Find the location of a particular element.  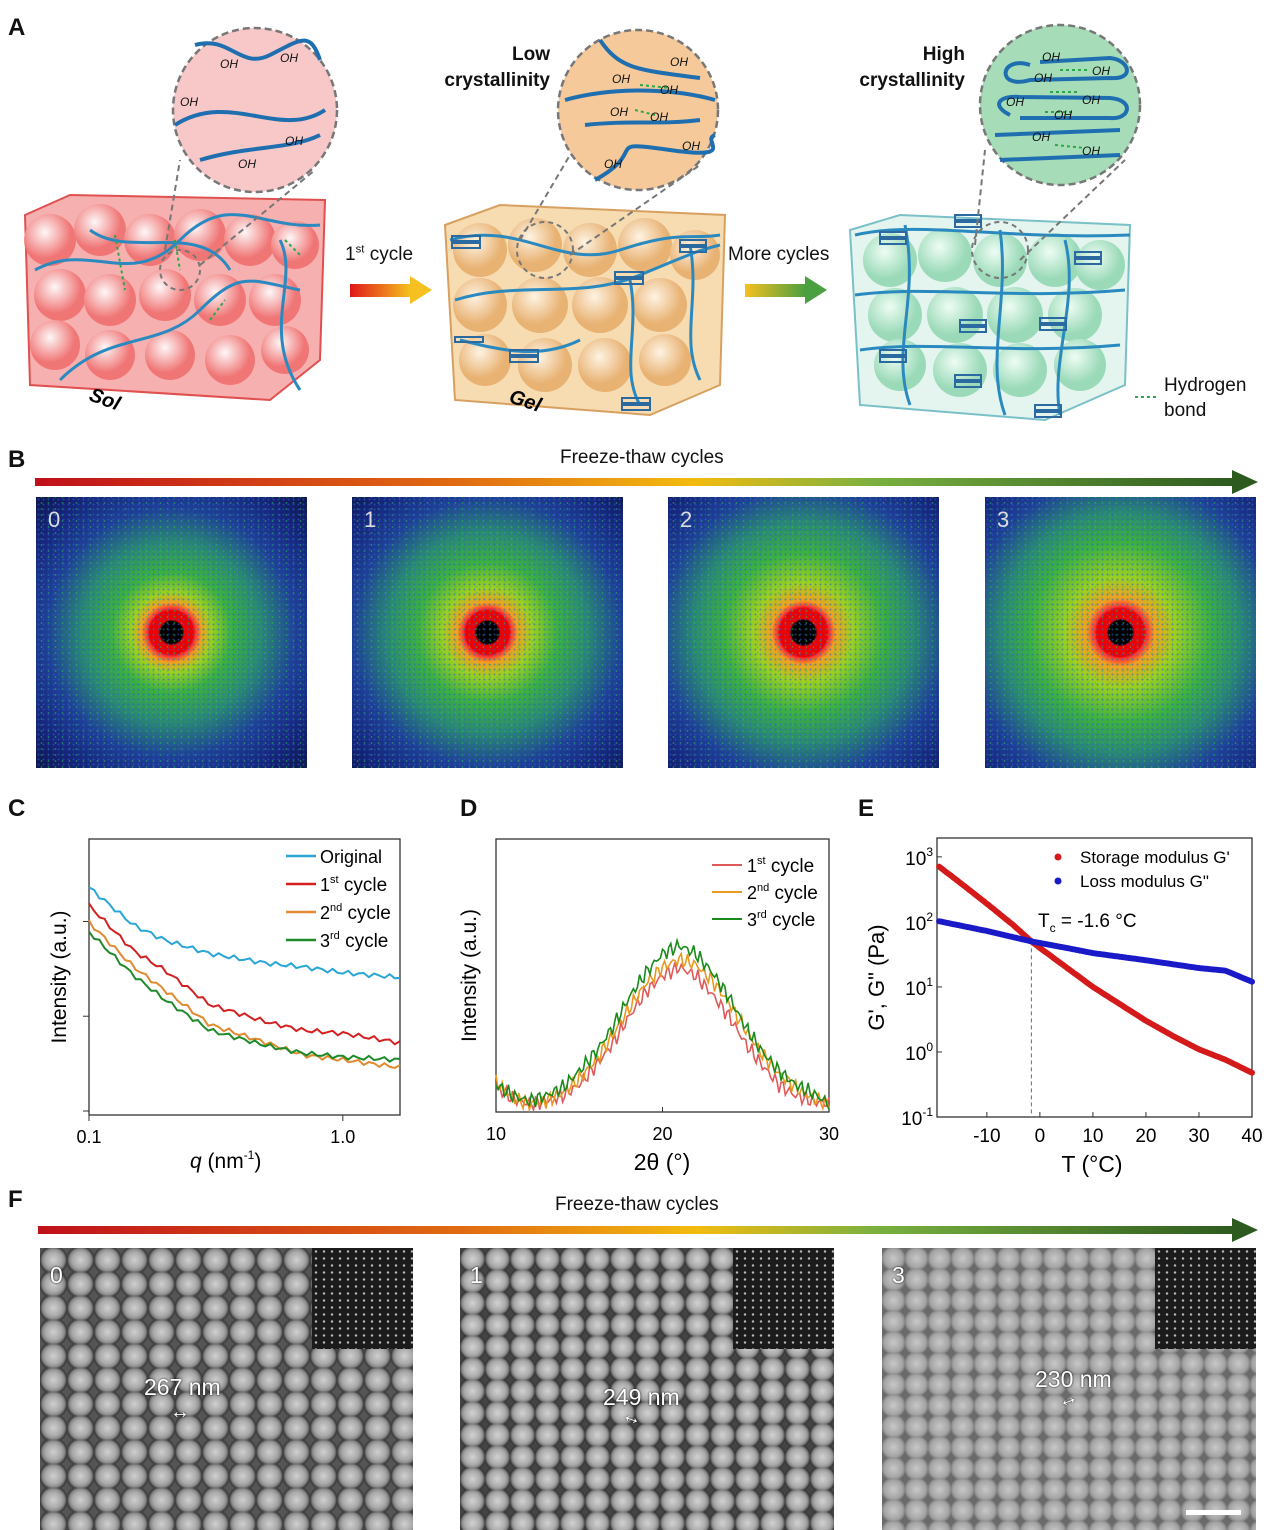

saxs-image-2: 2 is located at coordinates (803, 632).